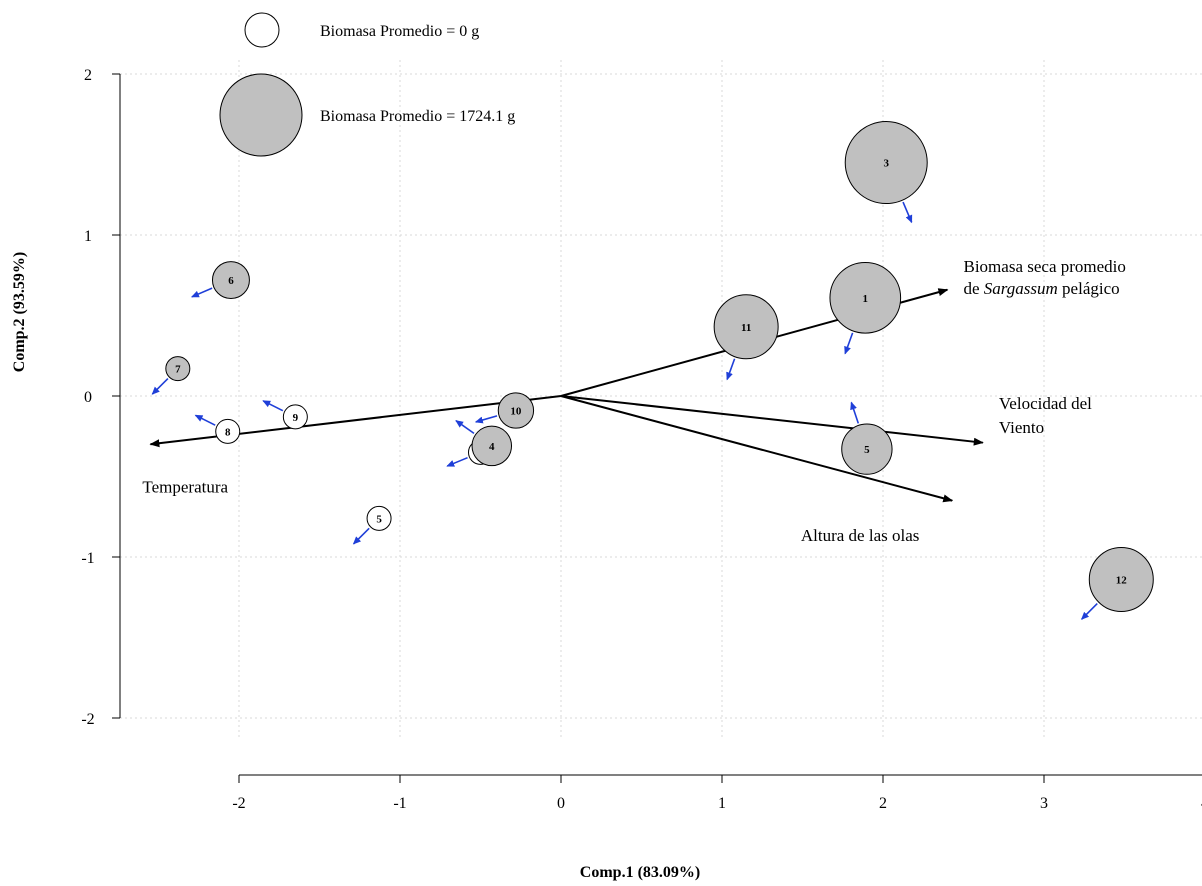 The image size is (1202, 886). Describe the element at coordinates (399, 803) in the screenshot. I see `x-tick-label: -1` at that location.